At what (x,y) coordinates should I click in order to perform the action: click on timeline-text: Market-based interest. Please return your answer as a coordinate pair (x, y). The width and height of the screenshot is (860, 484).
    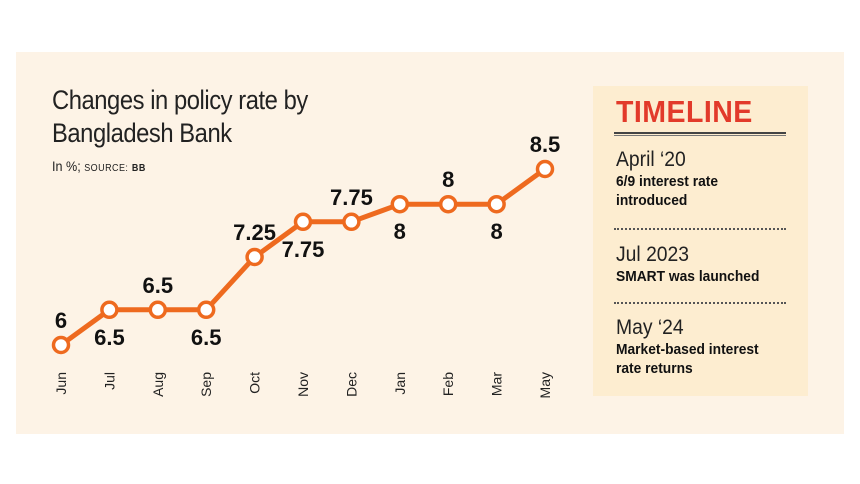
    Looking at the image, I should click on (687, 349).